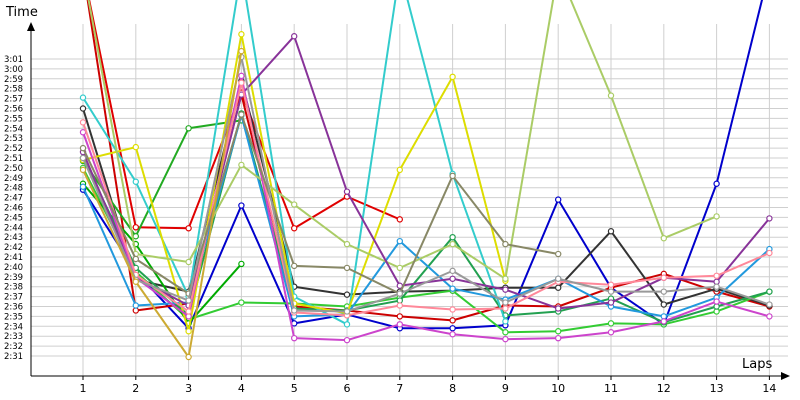 The width and height of the screenshot is (800, 400). I want to click on y-tick-label: 2:58, so click(13, 90).